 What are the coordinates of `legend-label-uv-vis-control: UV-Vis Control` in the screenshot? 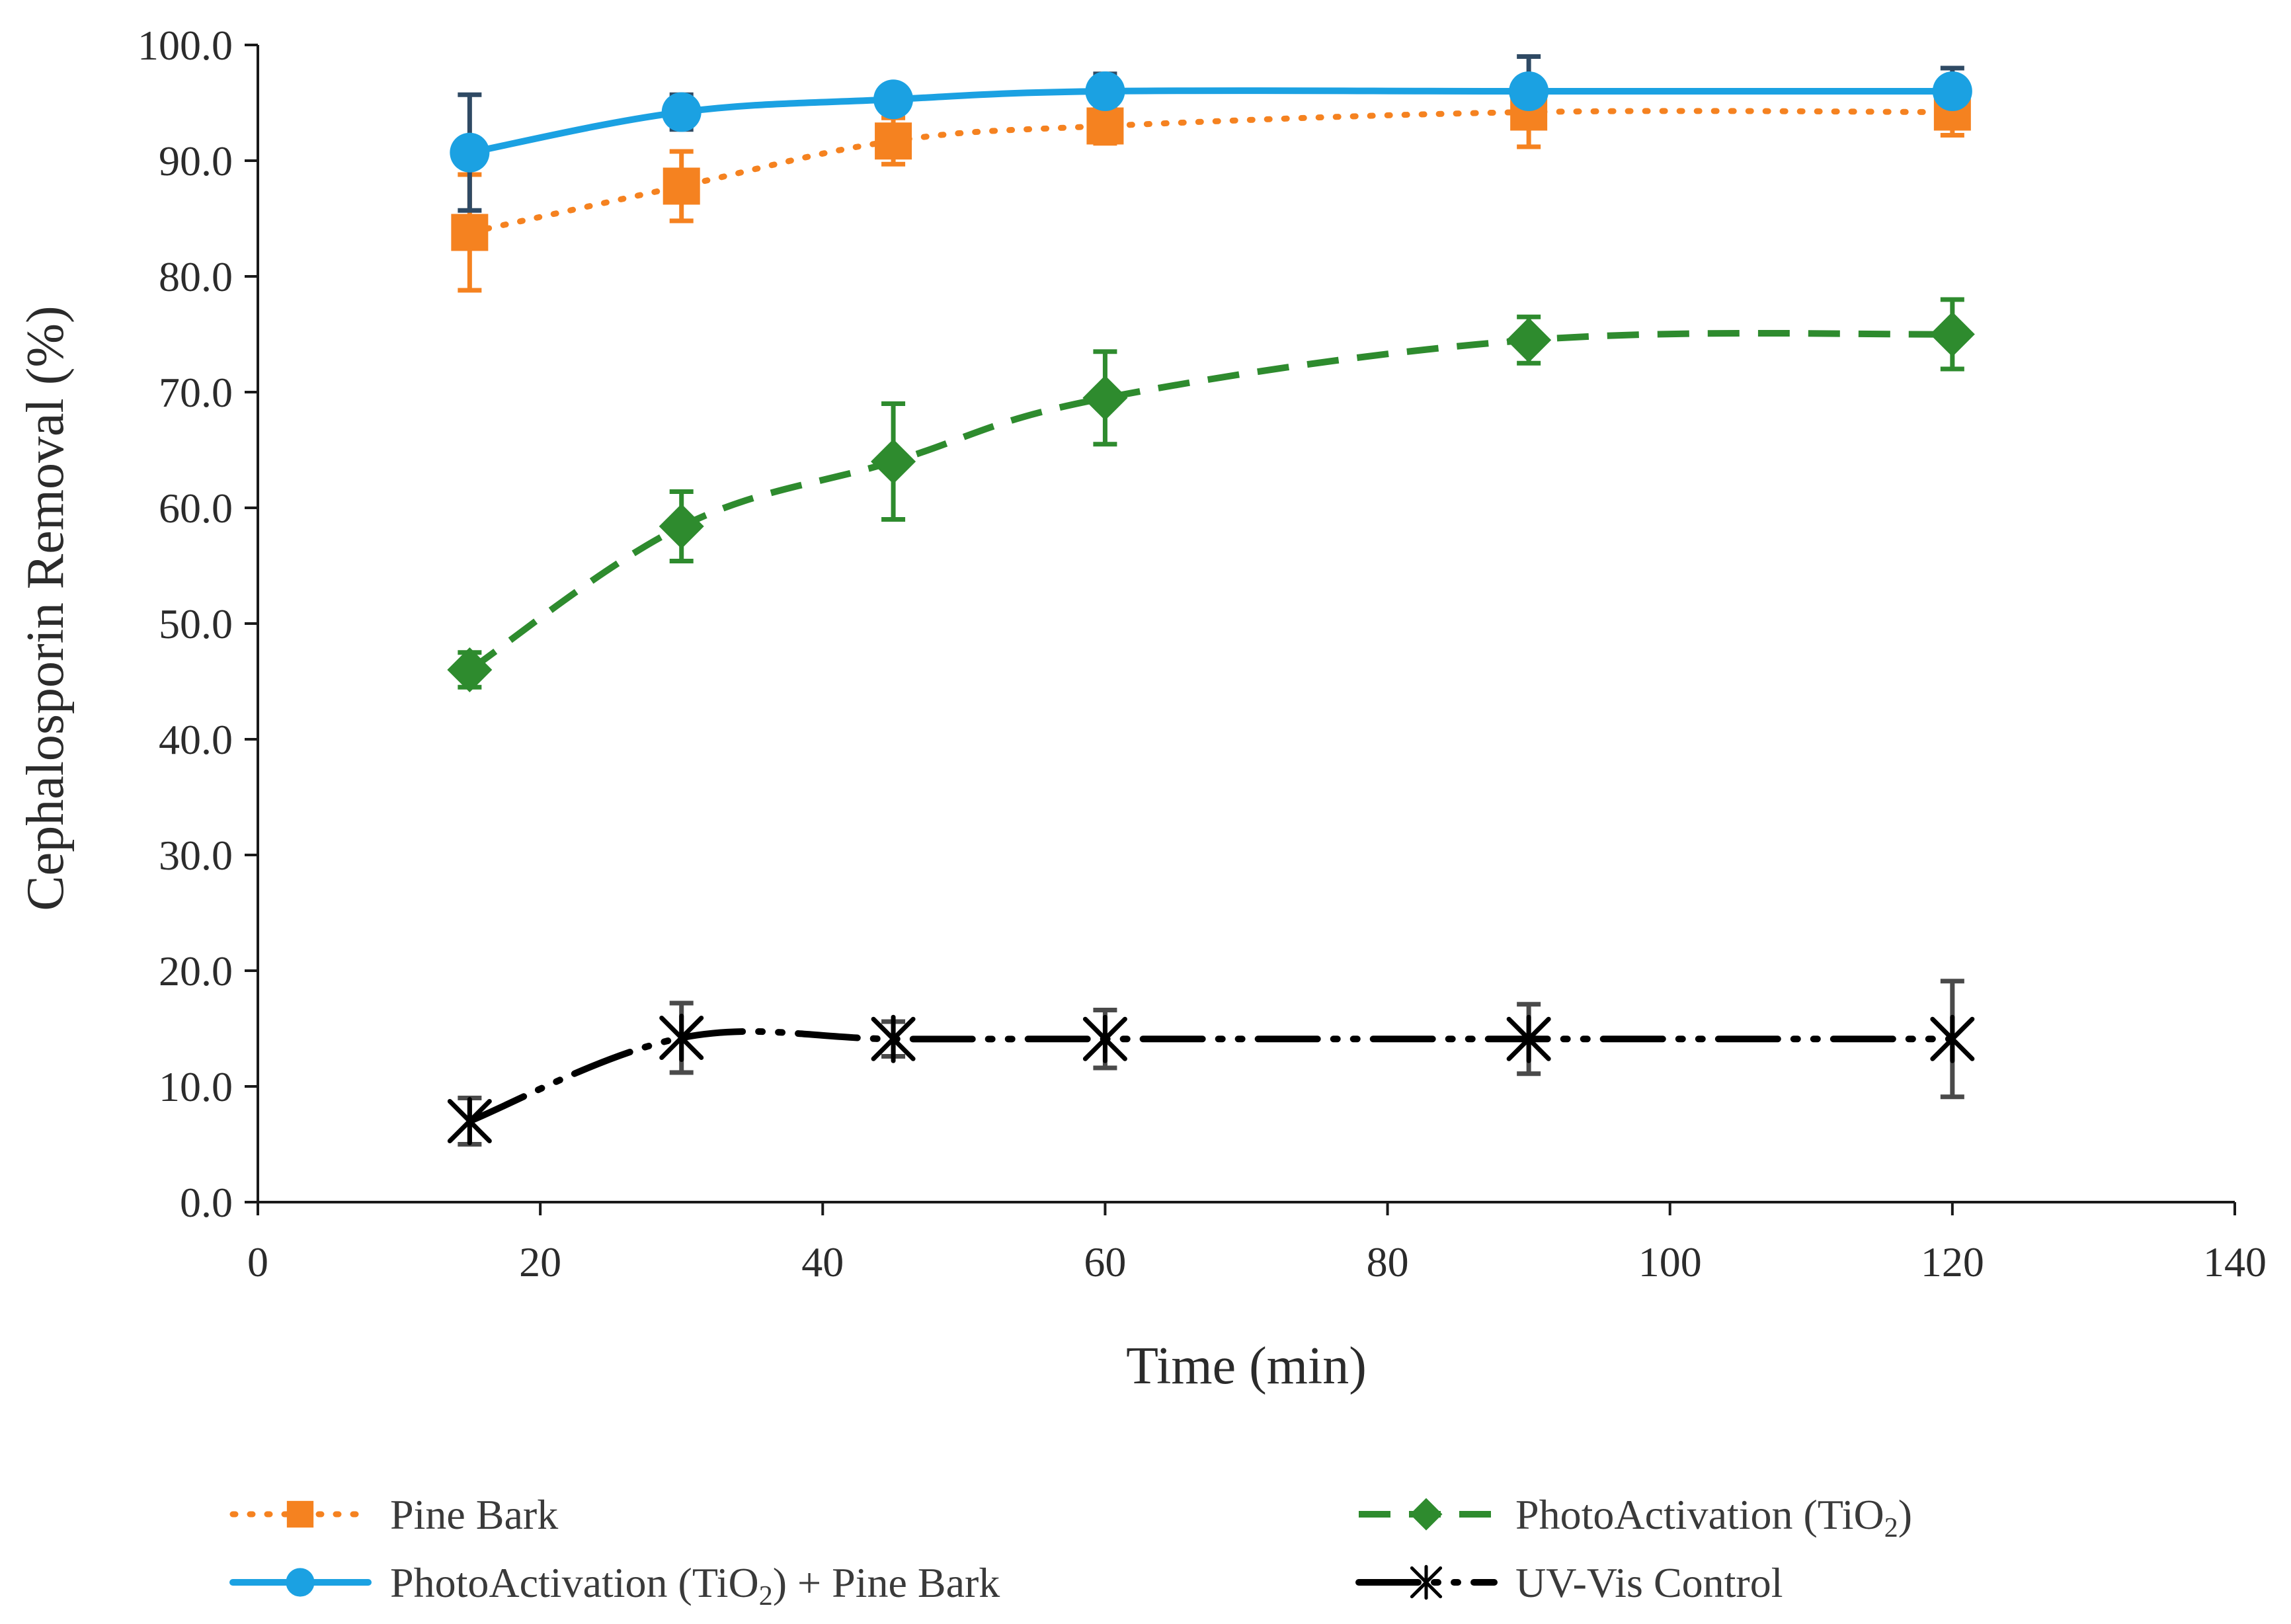 It's located at (1649, 1582).